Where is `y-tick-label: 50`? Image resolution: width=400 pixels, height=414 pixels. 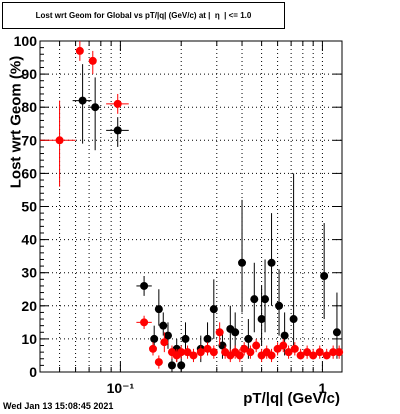 y-tick-label: 50 is located at coordinates (29, 207).